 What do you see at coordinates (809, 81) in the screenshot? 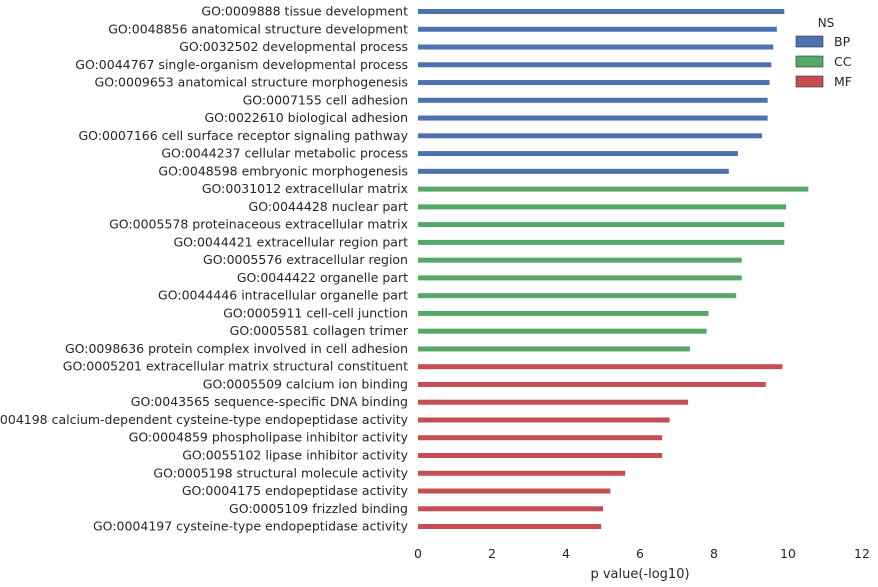
I see `legend-swatch-mf` at bounding box center [809, 81].